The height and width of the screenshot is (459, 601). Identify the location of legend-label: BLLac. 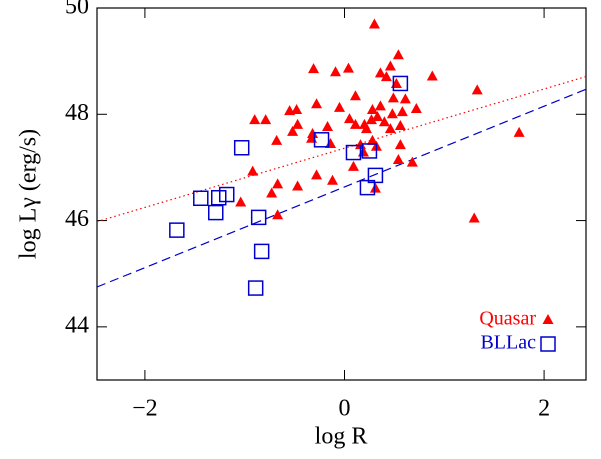
(508, 343).